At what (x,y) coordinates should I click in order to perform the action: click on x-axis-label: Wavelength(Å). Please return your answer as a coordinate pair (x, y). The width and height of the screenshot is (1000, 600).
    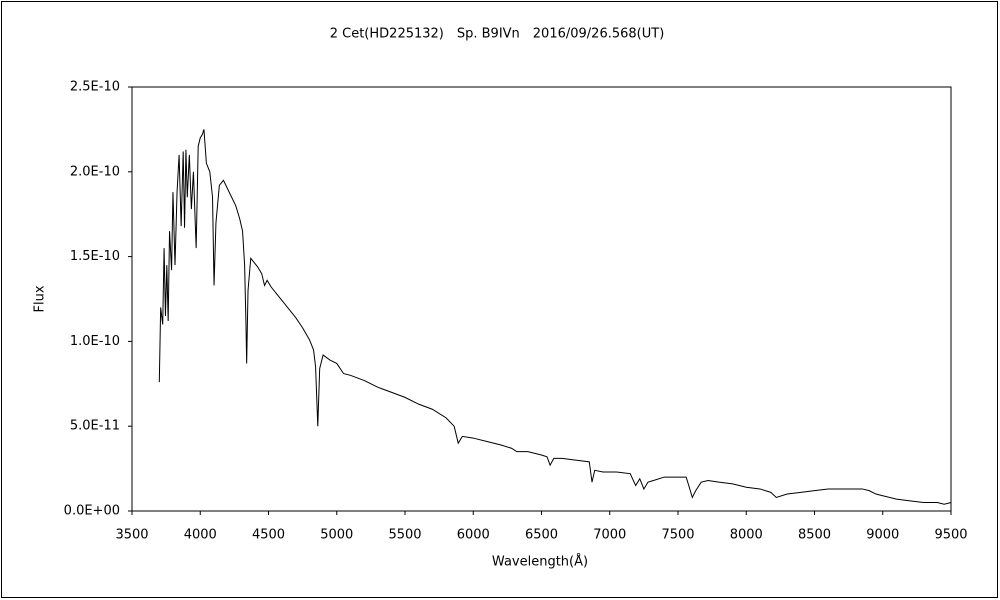
    Looking at the image, I should click on (540, 562).